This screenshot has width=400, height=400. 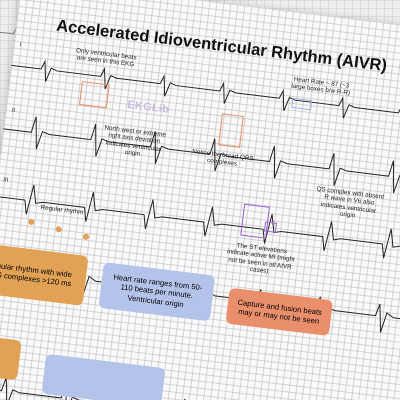 I want to click on highlight-box-st-elevation-small, so click(x=270, y=227).